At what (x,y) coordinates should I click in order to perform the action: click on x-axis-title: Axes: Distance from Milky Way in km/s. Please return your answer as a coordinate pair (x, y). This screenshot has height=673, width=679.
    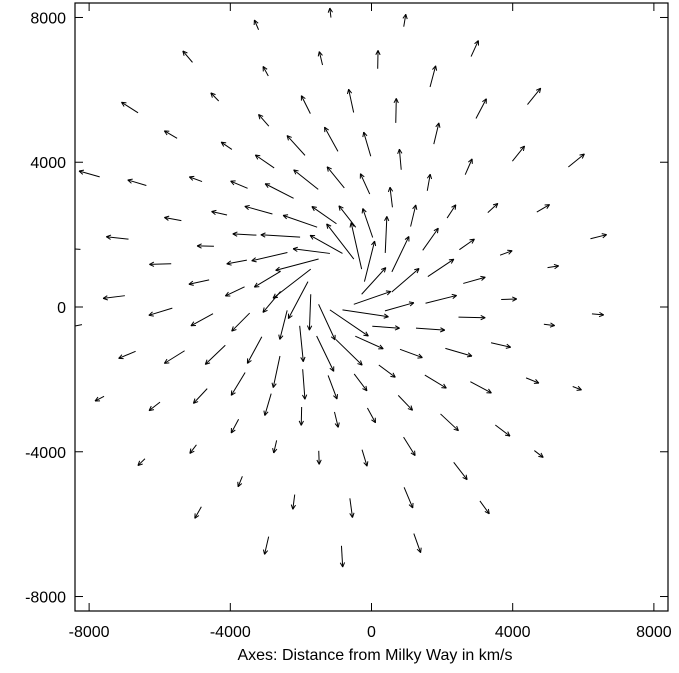
    Looking at the image, I should click on (374, 655).